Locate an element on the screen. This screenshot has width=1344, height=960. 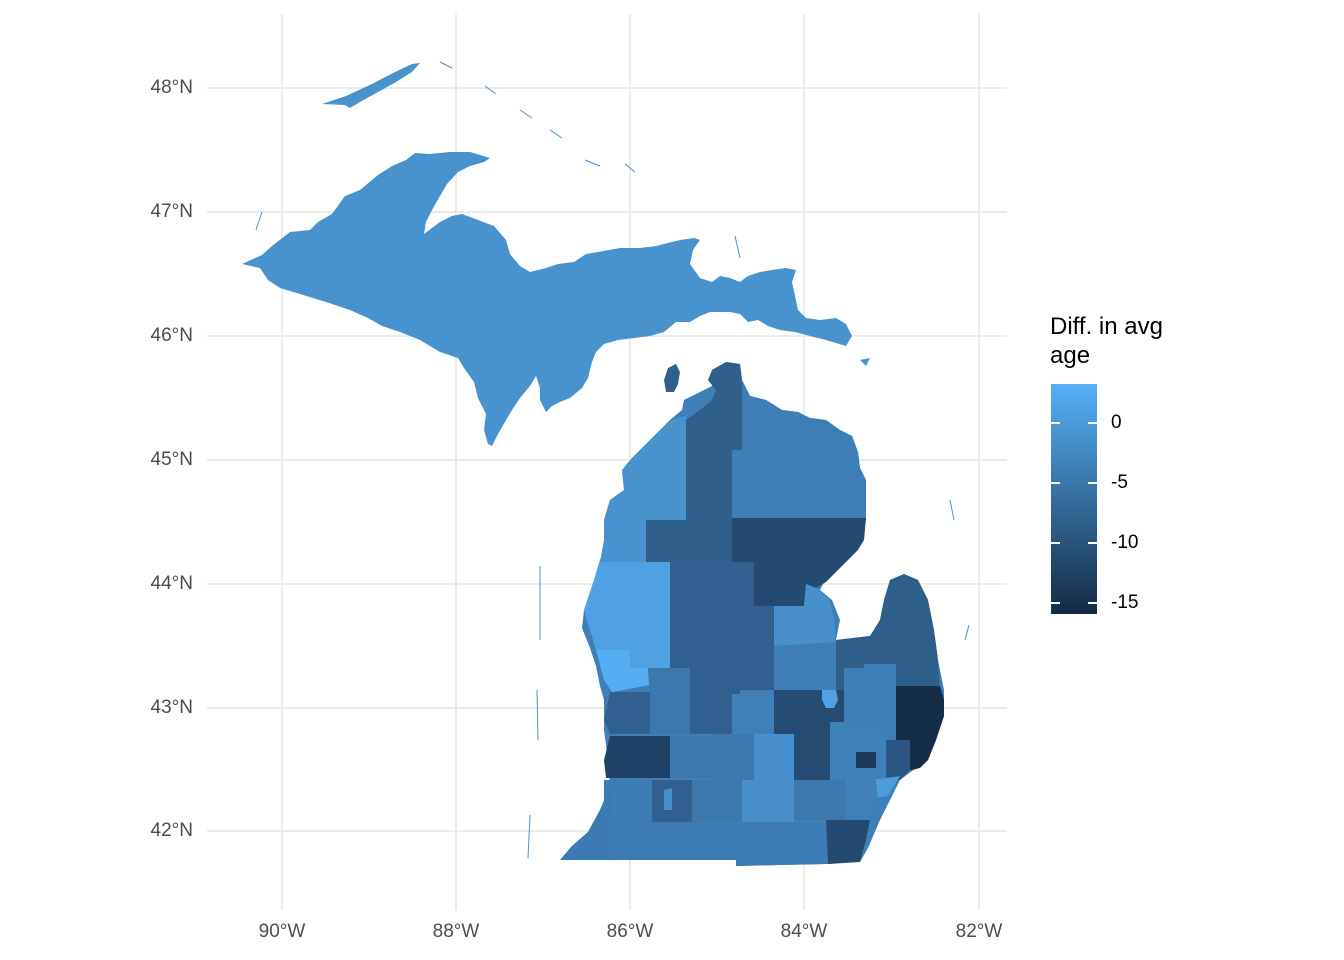
county-kent is located at coordinates (669, 701).